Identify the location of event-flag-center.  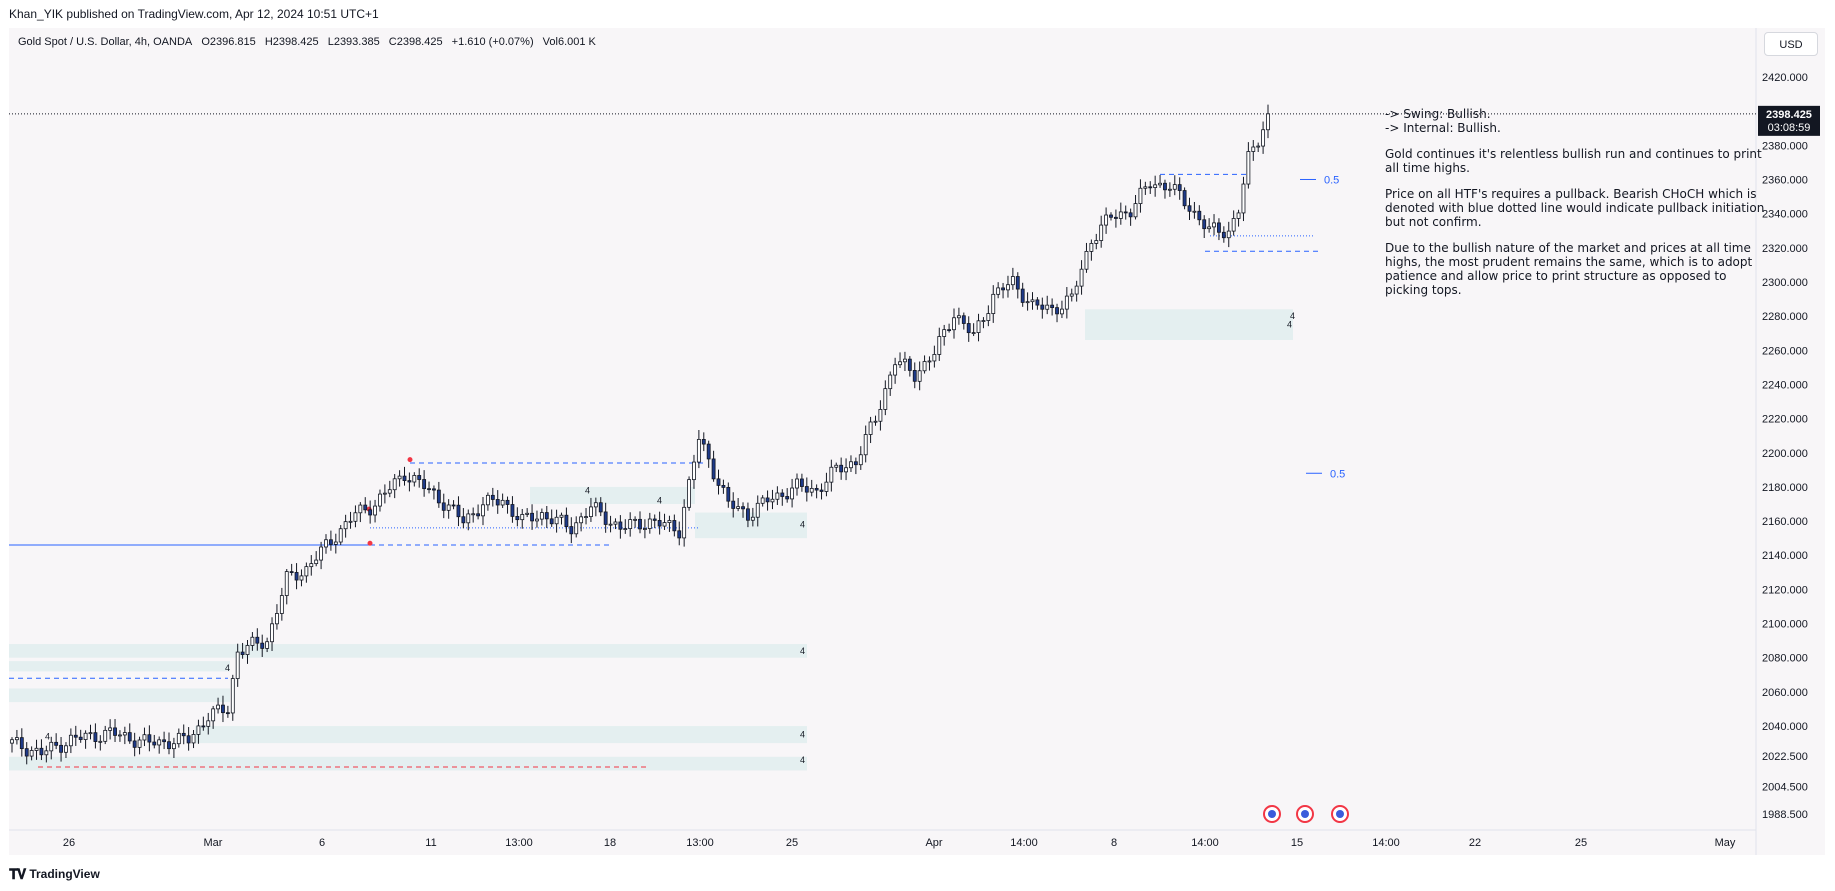
(1272, 814).